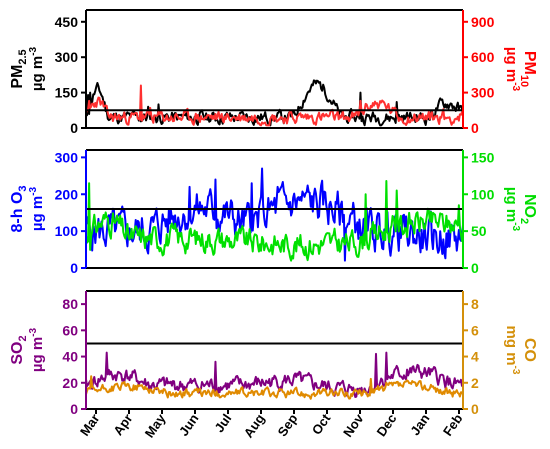 The height and width of the screenshot is (449, 550). Describe the element at coordinates (512, 350) in the screenshot. I see `right-axis-label-line2: mg m-3` at that location.